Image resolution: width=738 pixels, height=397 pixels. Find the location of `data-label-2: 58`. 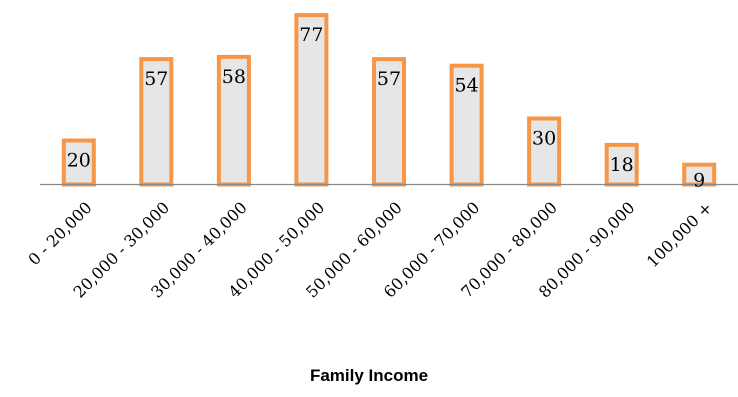

data-label-2: 58 is located at coordinates (234, 77).